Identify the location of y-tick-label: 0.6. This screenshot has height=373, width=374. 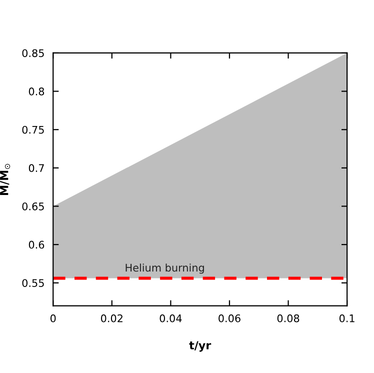
(36, 244).